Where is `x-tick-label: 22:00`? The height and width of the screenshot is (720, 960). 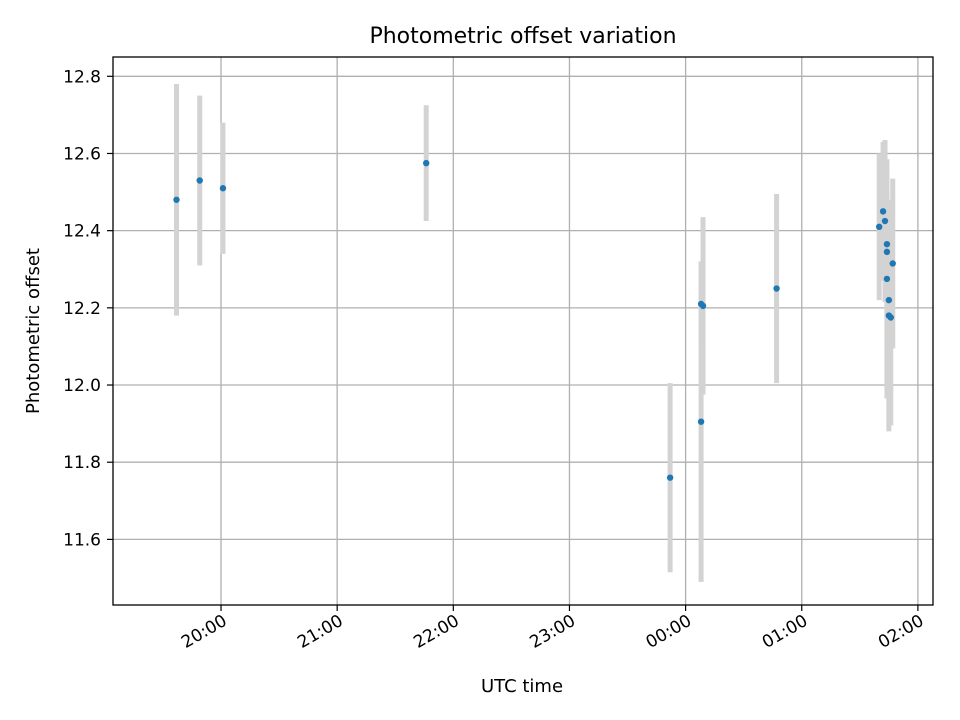 x-tick-label: 22:00 is located at coordinates (436, 632).